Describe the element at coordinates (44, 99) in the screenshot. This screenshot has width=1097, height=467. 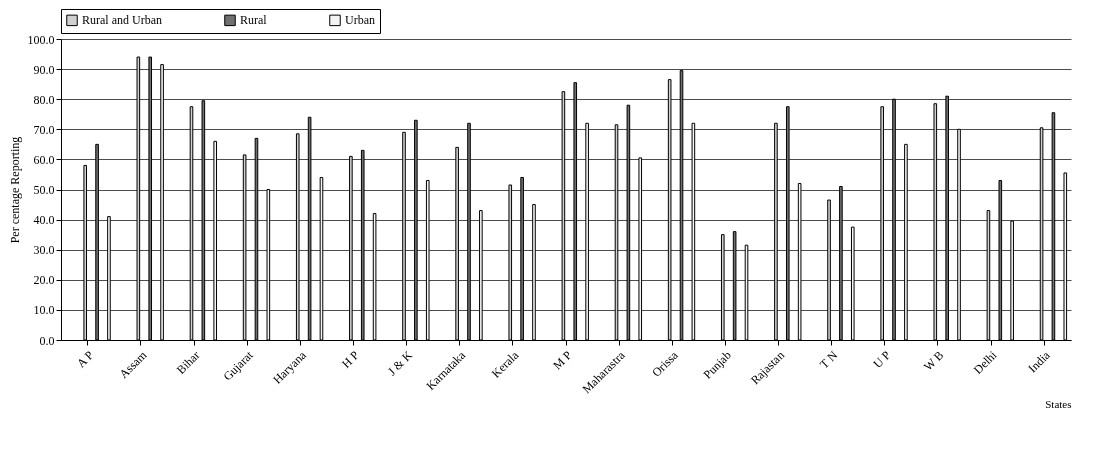
I see `y-tick-label: 80.0` at that location.